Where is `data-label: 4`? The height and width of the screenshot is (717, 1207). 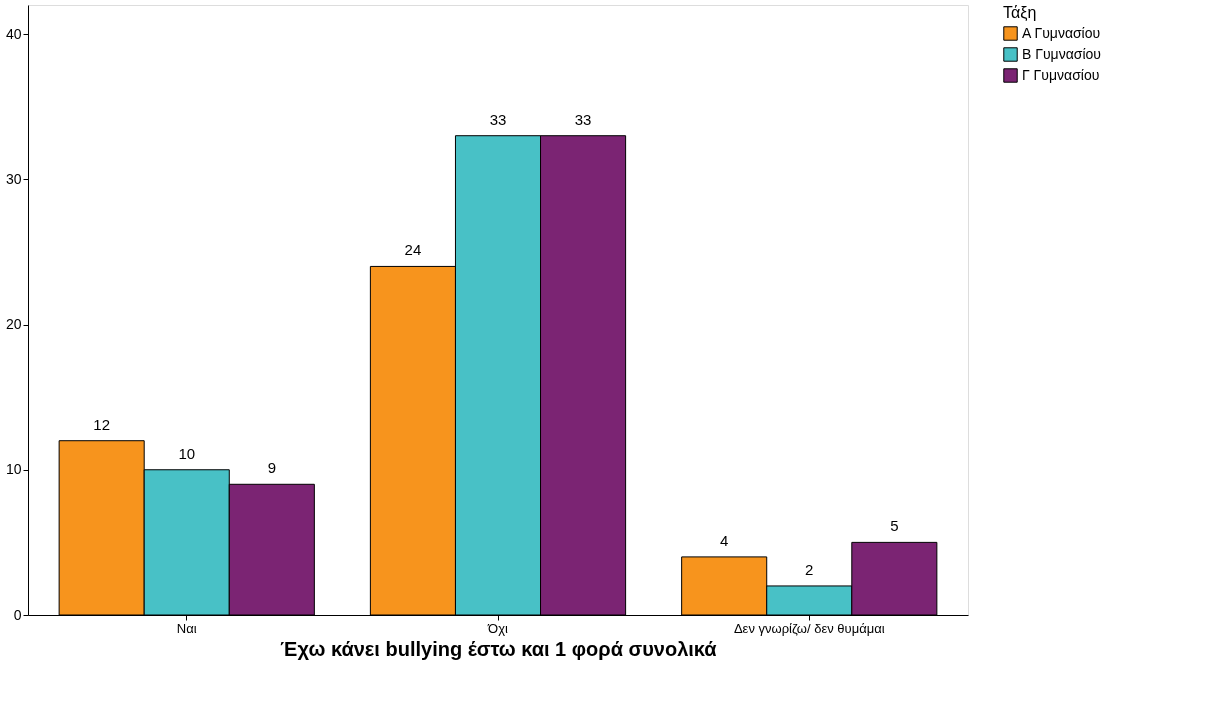
data-label: 4 is located at coordinates (724, 540).